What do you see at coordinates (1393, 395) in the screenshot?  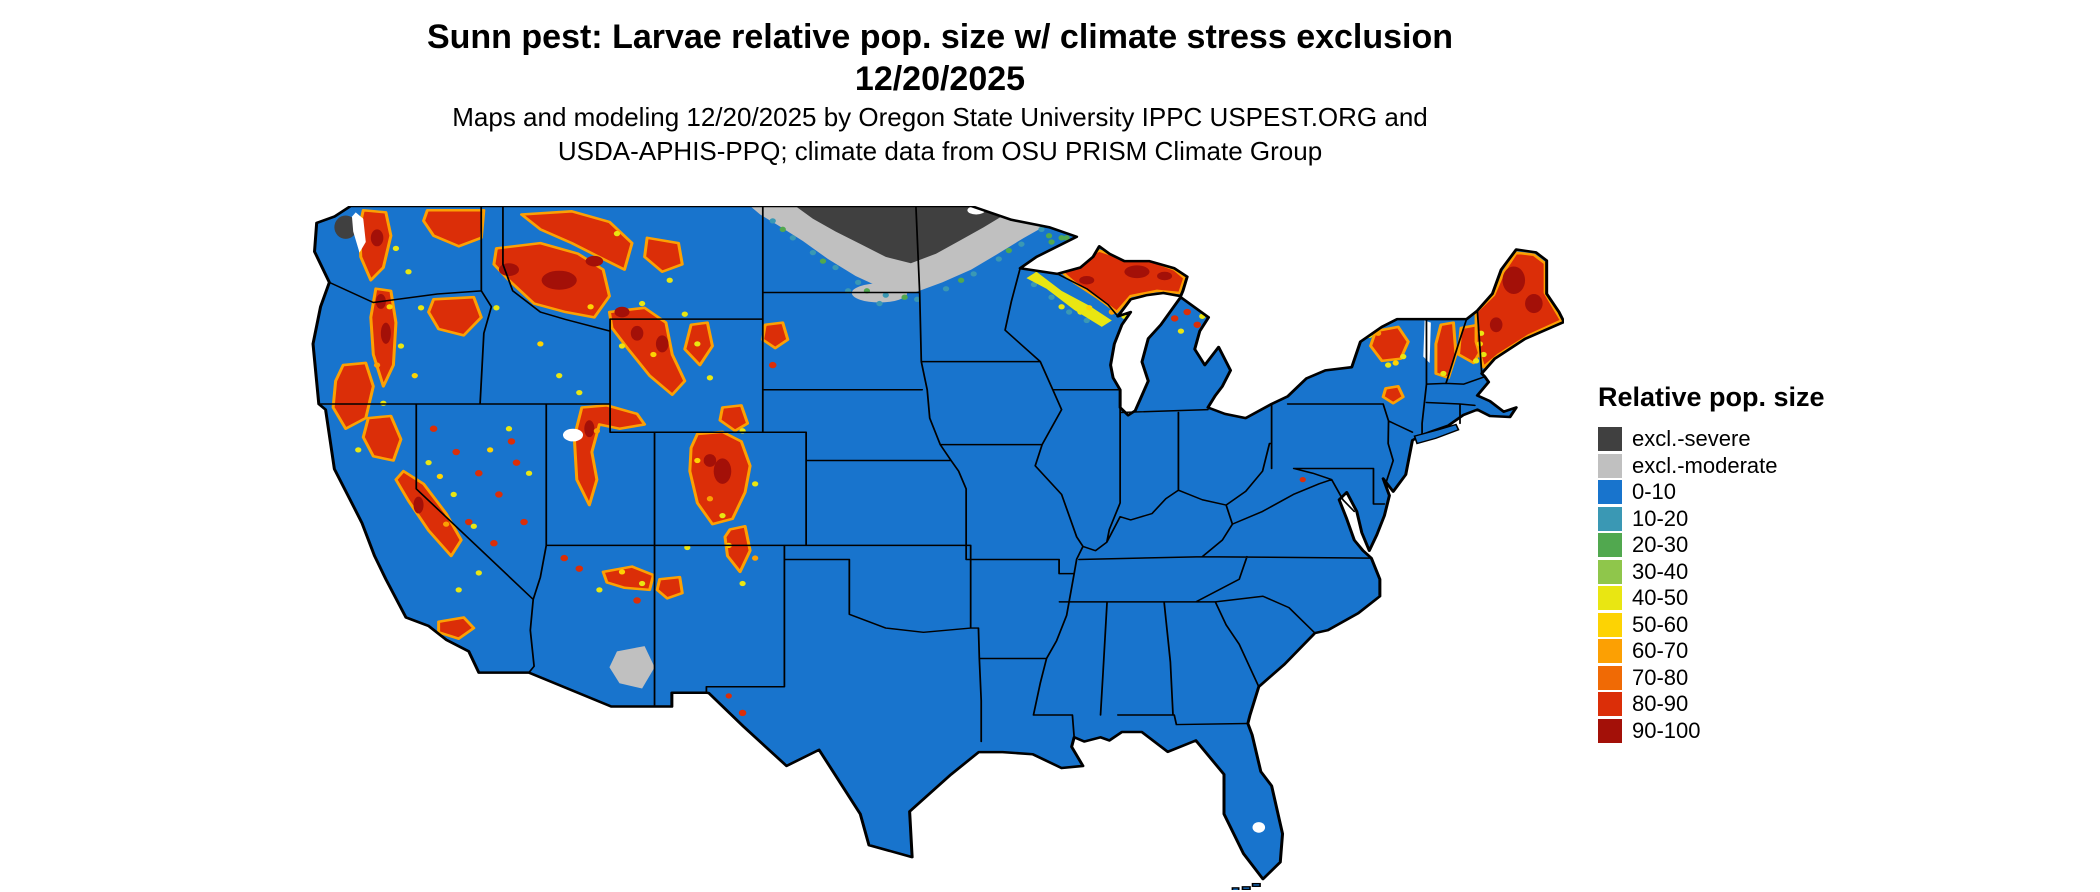 I see `catskills-hotspot` at bounding box center [1393, 395].